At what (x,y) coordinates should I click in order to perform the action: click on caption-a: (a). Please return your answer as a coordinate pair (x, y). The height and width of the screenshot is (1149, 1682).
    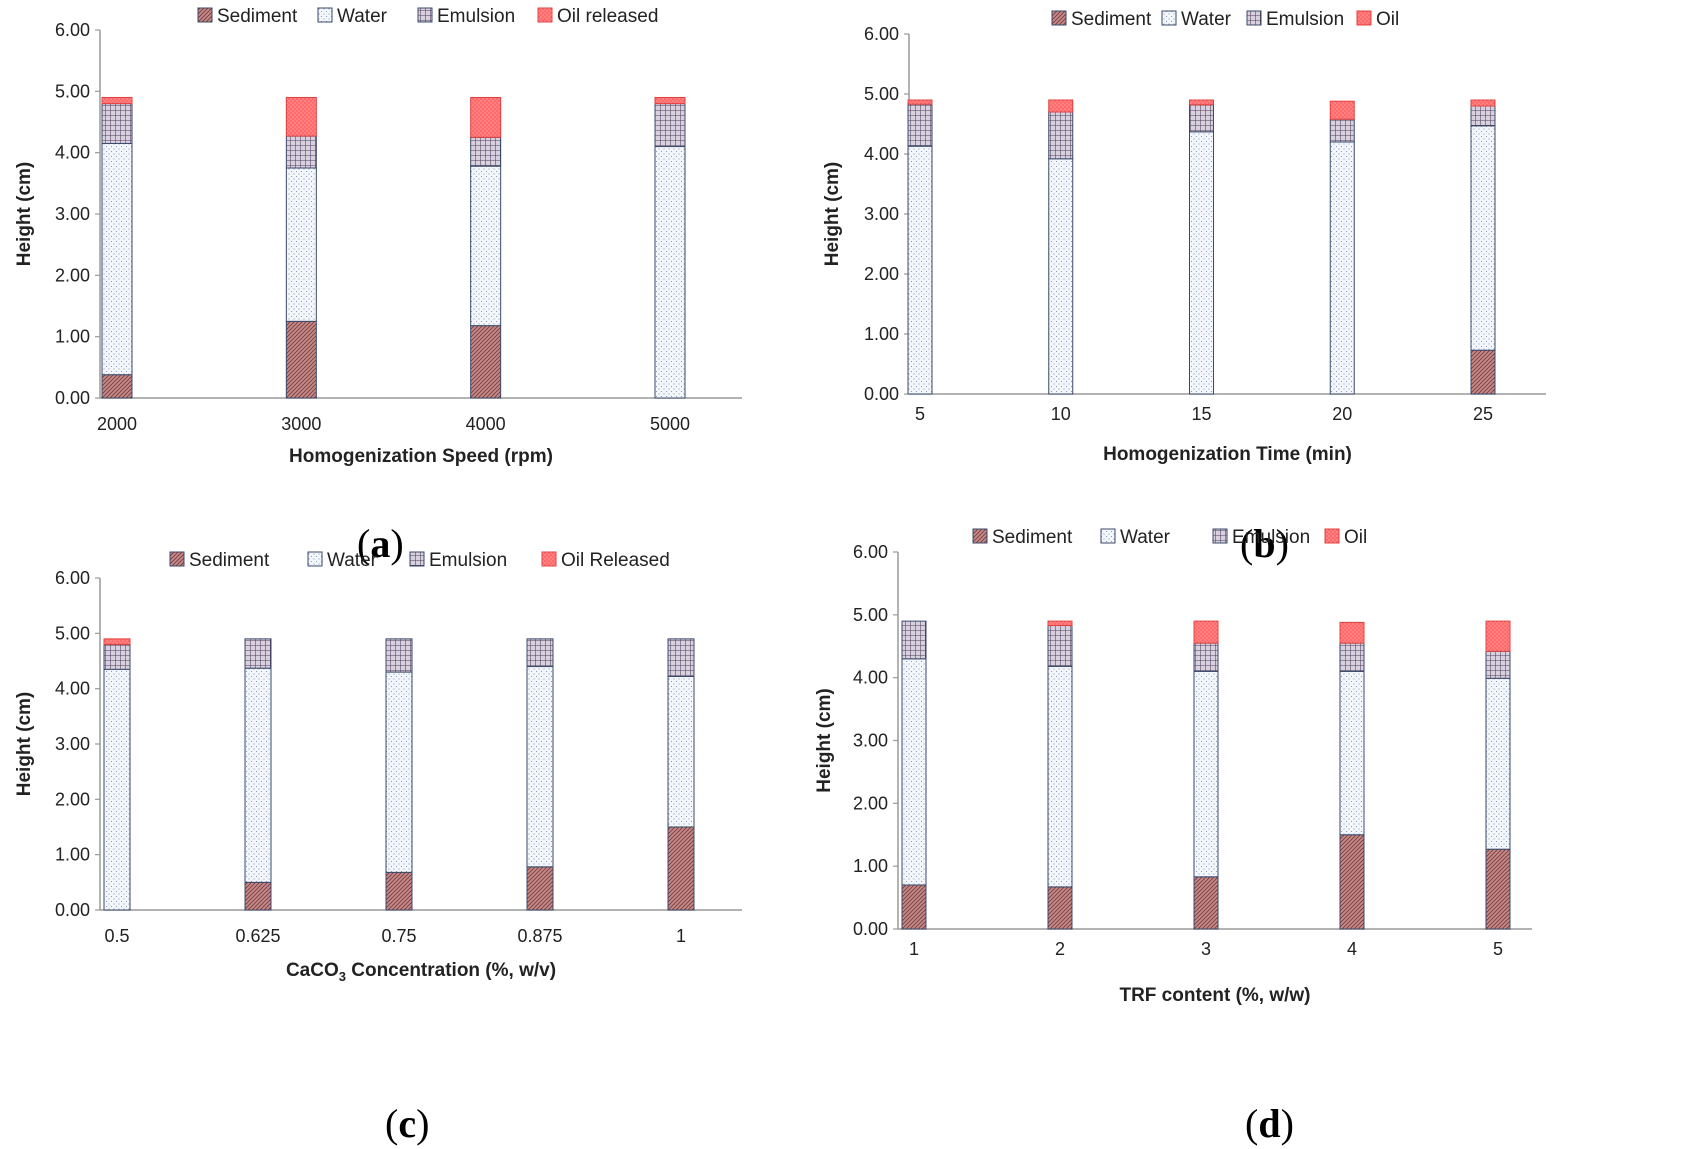
    Looking at the image, I should click on (380, 543).